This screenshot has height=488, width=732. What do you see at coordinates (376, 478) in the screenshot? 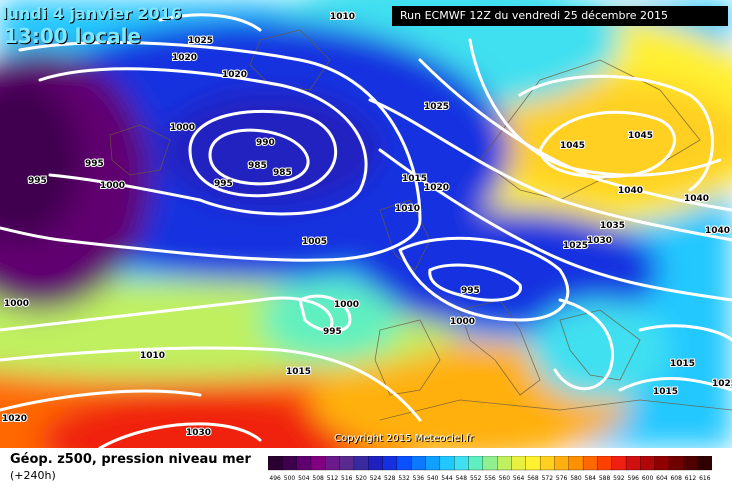
I see `color-scale-tick: 524` at bounding box center [376, 478].